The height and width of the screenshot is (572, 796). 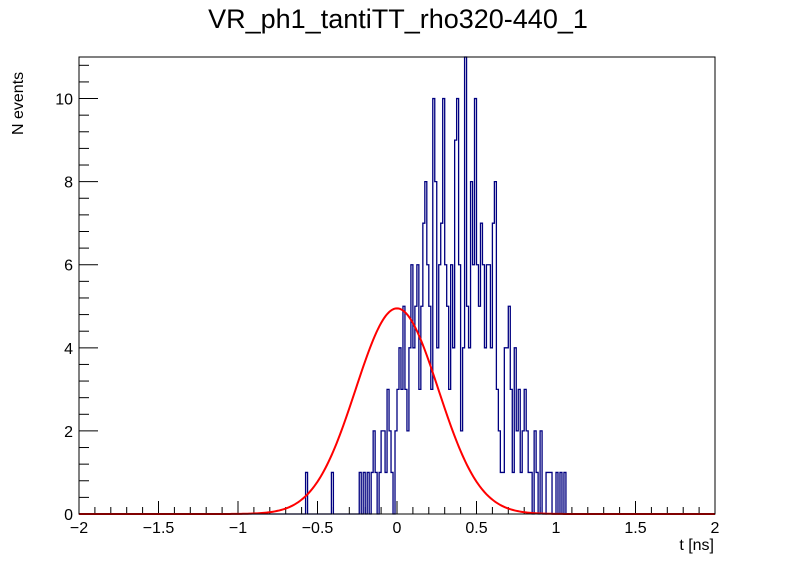 What do you see at coordinates (68, 432) in the screenshot?
I see `y-tick-label: 2` at bounding box center [68, 432].